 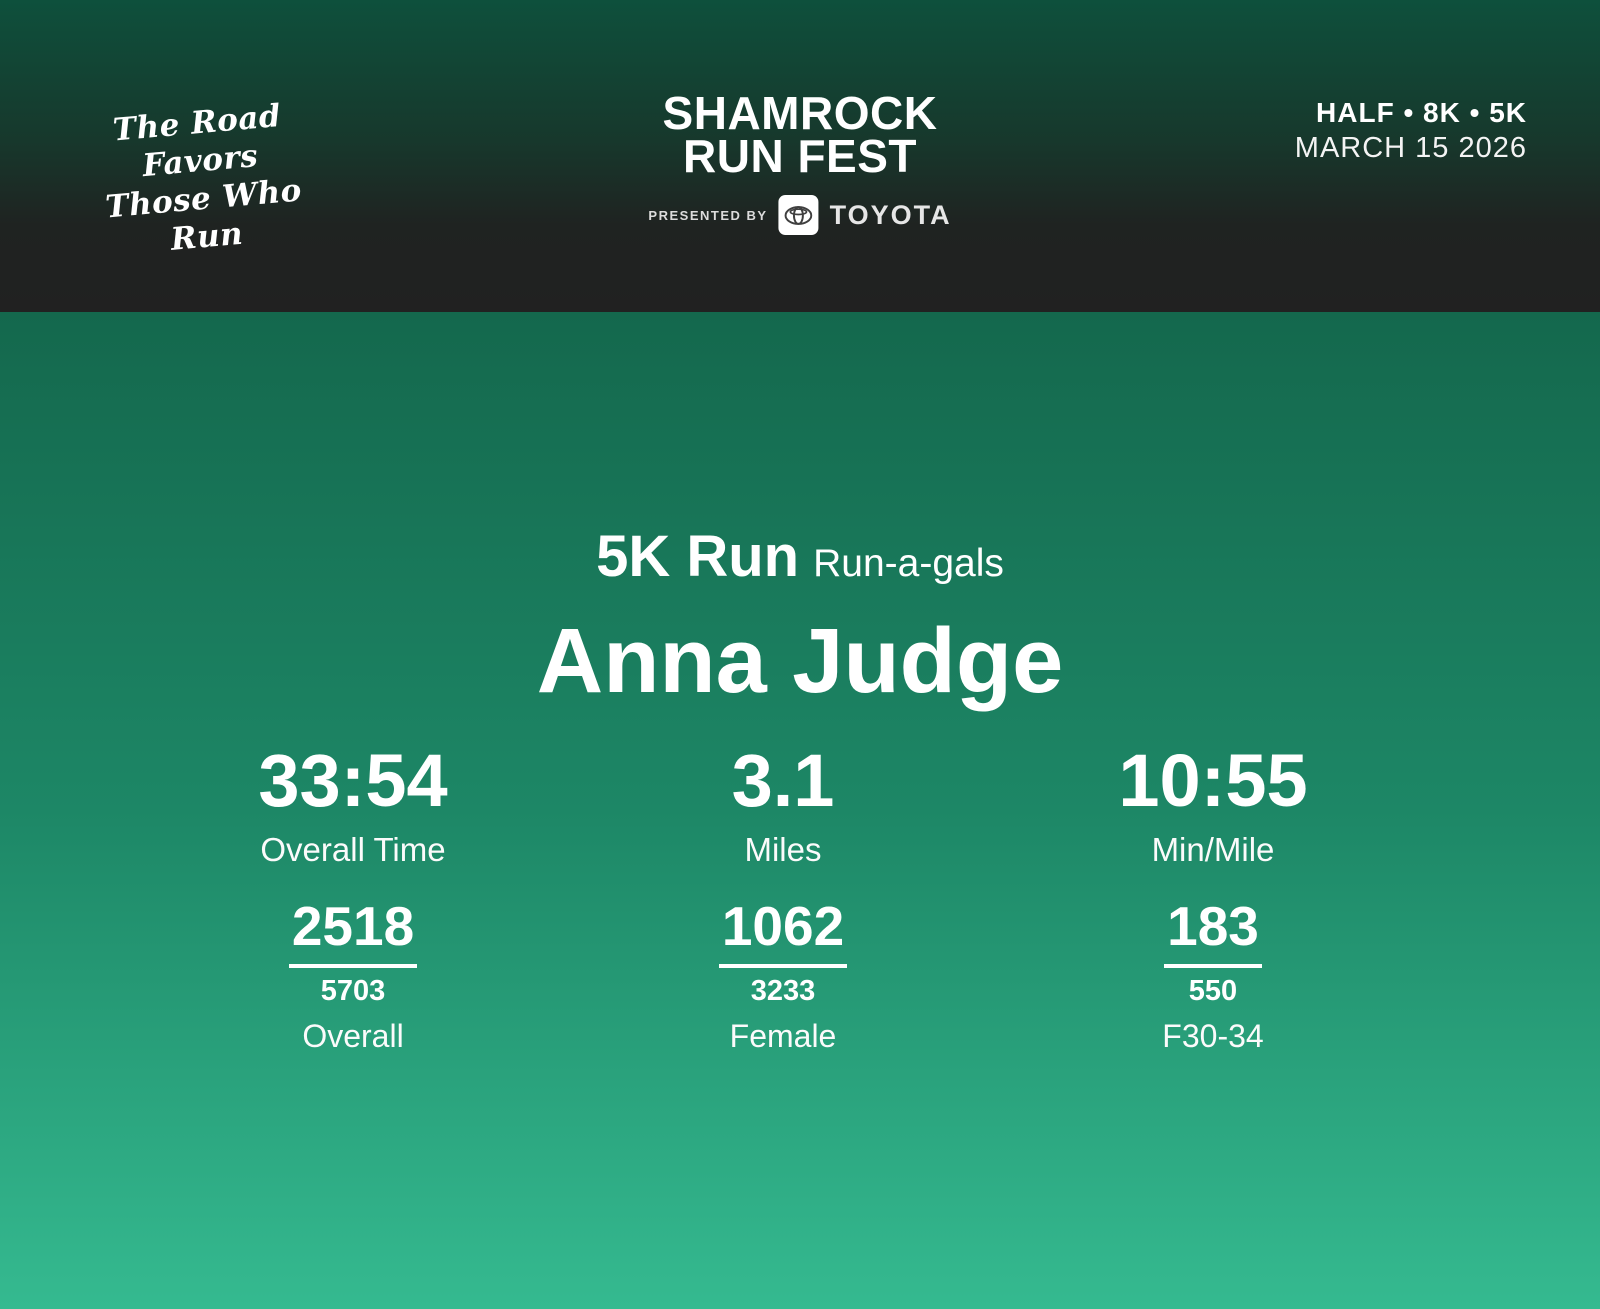 I want to click on tagline-script: The Road Favors Those Who Run, so click(x=202, y=180).